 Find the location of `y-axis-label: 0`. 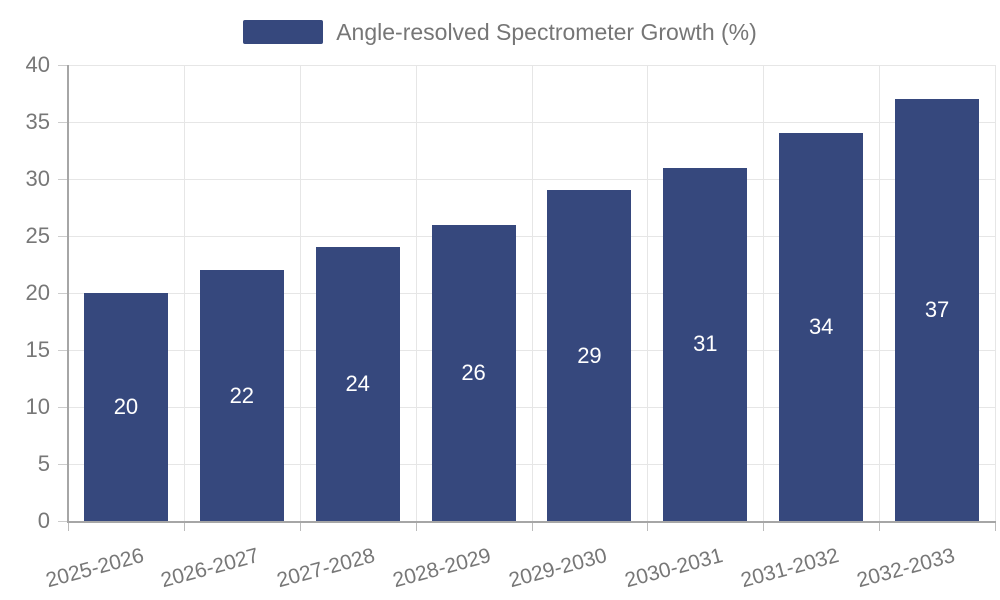

y-axis-label: 0 is located at coordinates (43, 520).